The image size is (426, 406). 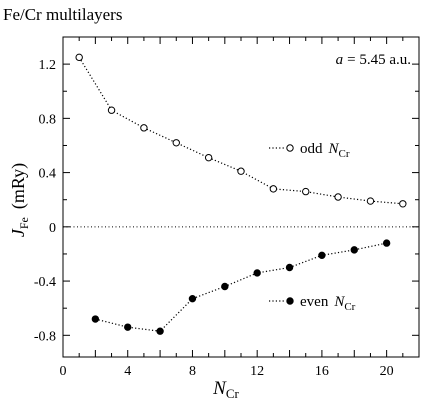 What do you see at coordinates (52, 228) in the screenshot?
I see `y-tick-label: 0` at bounding box center [52, 228].